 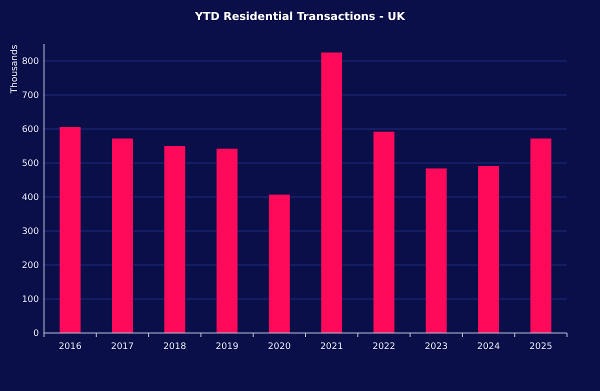 I want to click on y-tick-label: 500, so click(x=31, y=164).